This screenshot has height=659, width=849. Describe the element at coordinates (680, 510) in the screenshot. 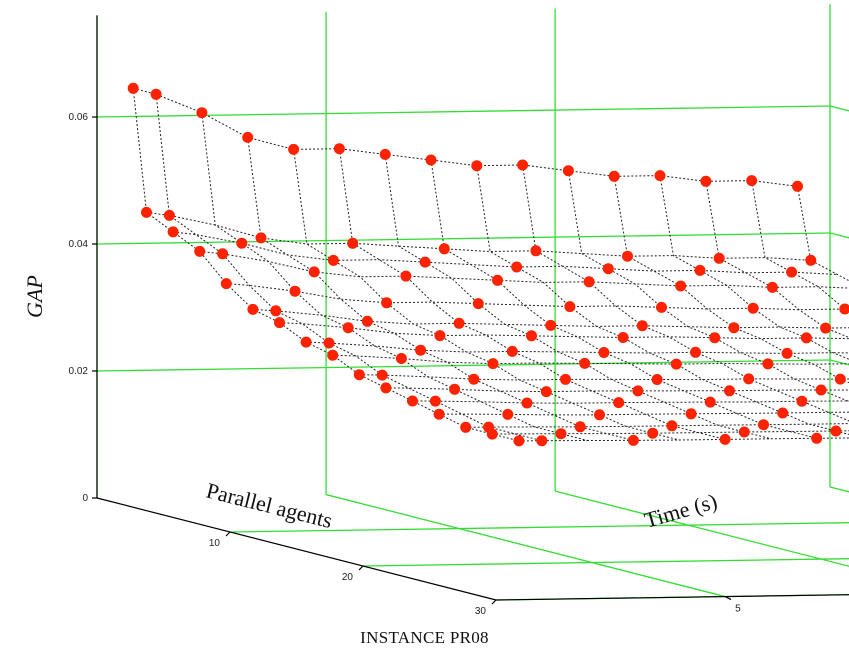

I see `y-axis-title: Time (s)` at that location.